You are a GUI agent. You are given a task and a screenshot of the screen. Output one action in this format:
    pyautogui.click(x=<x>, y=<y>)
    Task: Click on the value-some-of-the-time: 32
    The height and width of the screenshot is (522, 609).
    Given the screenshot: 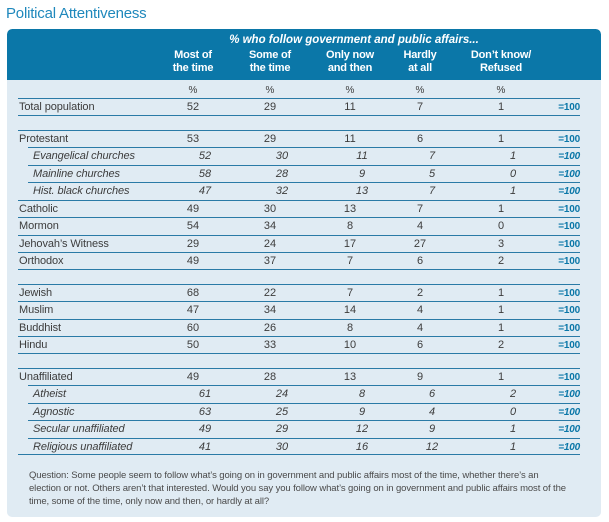 What is the action you would take?
    pyautogui.click(x=282, y=191)
    